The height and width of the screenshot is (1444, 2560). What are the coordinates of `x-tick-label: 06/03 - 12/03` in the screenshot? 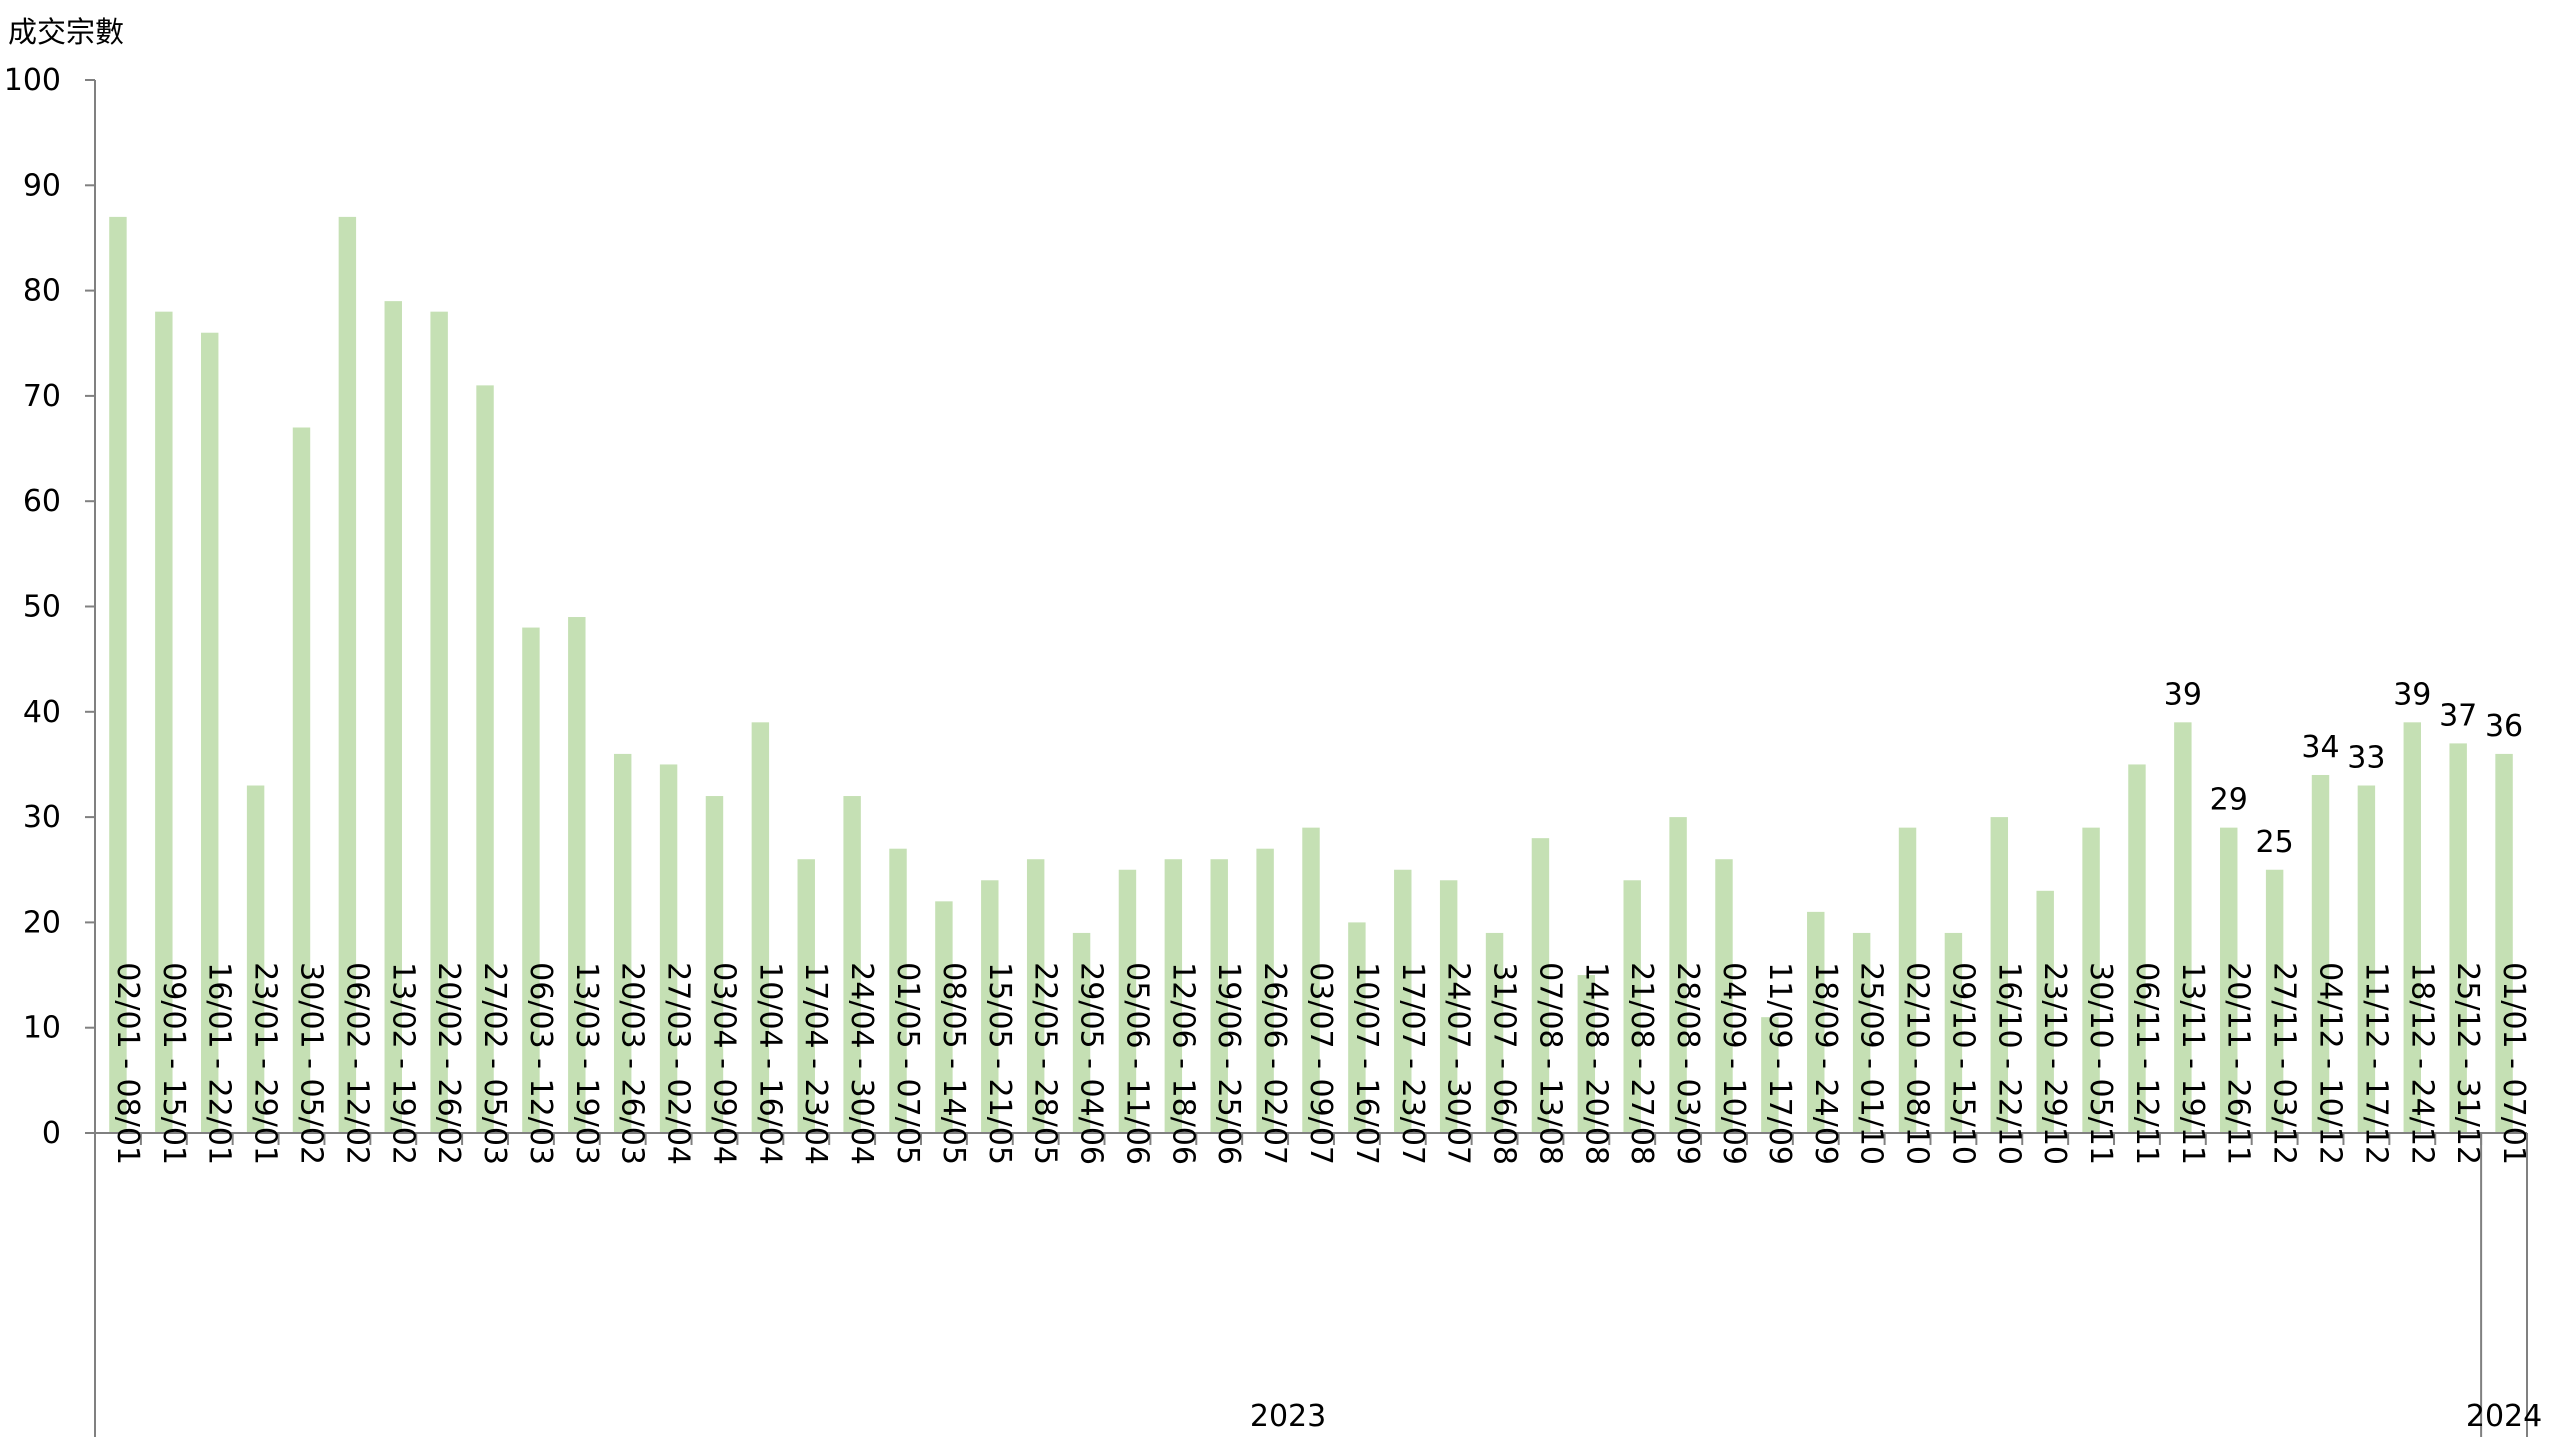 It's located at (540, 1063).